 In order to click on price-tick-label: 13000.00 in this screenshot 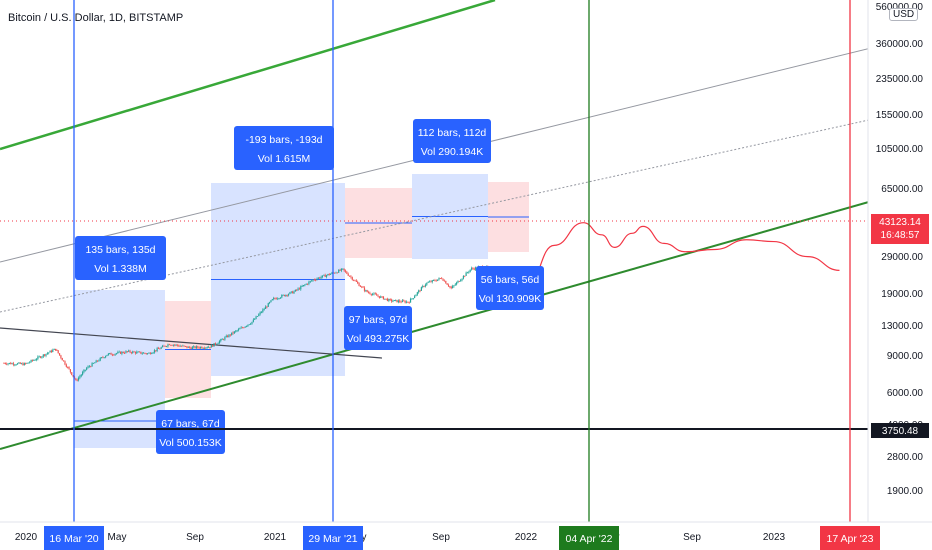, I will do `click(902, 326)`.